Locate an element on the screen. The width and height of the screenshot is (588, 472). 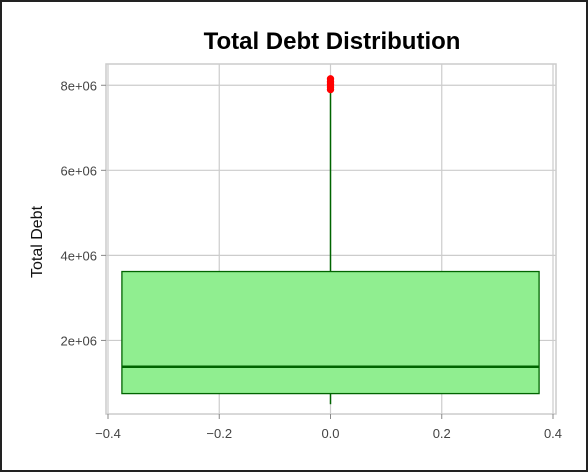
x-tick-label: −0.4 is located at coordinates (108, 433).